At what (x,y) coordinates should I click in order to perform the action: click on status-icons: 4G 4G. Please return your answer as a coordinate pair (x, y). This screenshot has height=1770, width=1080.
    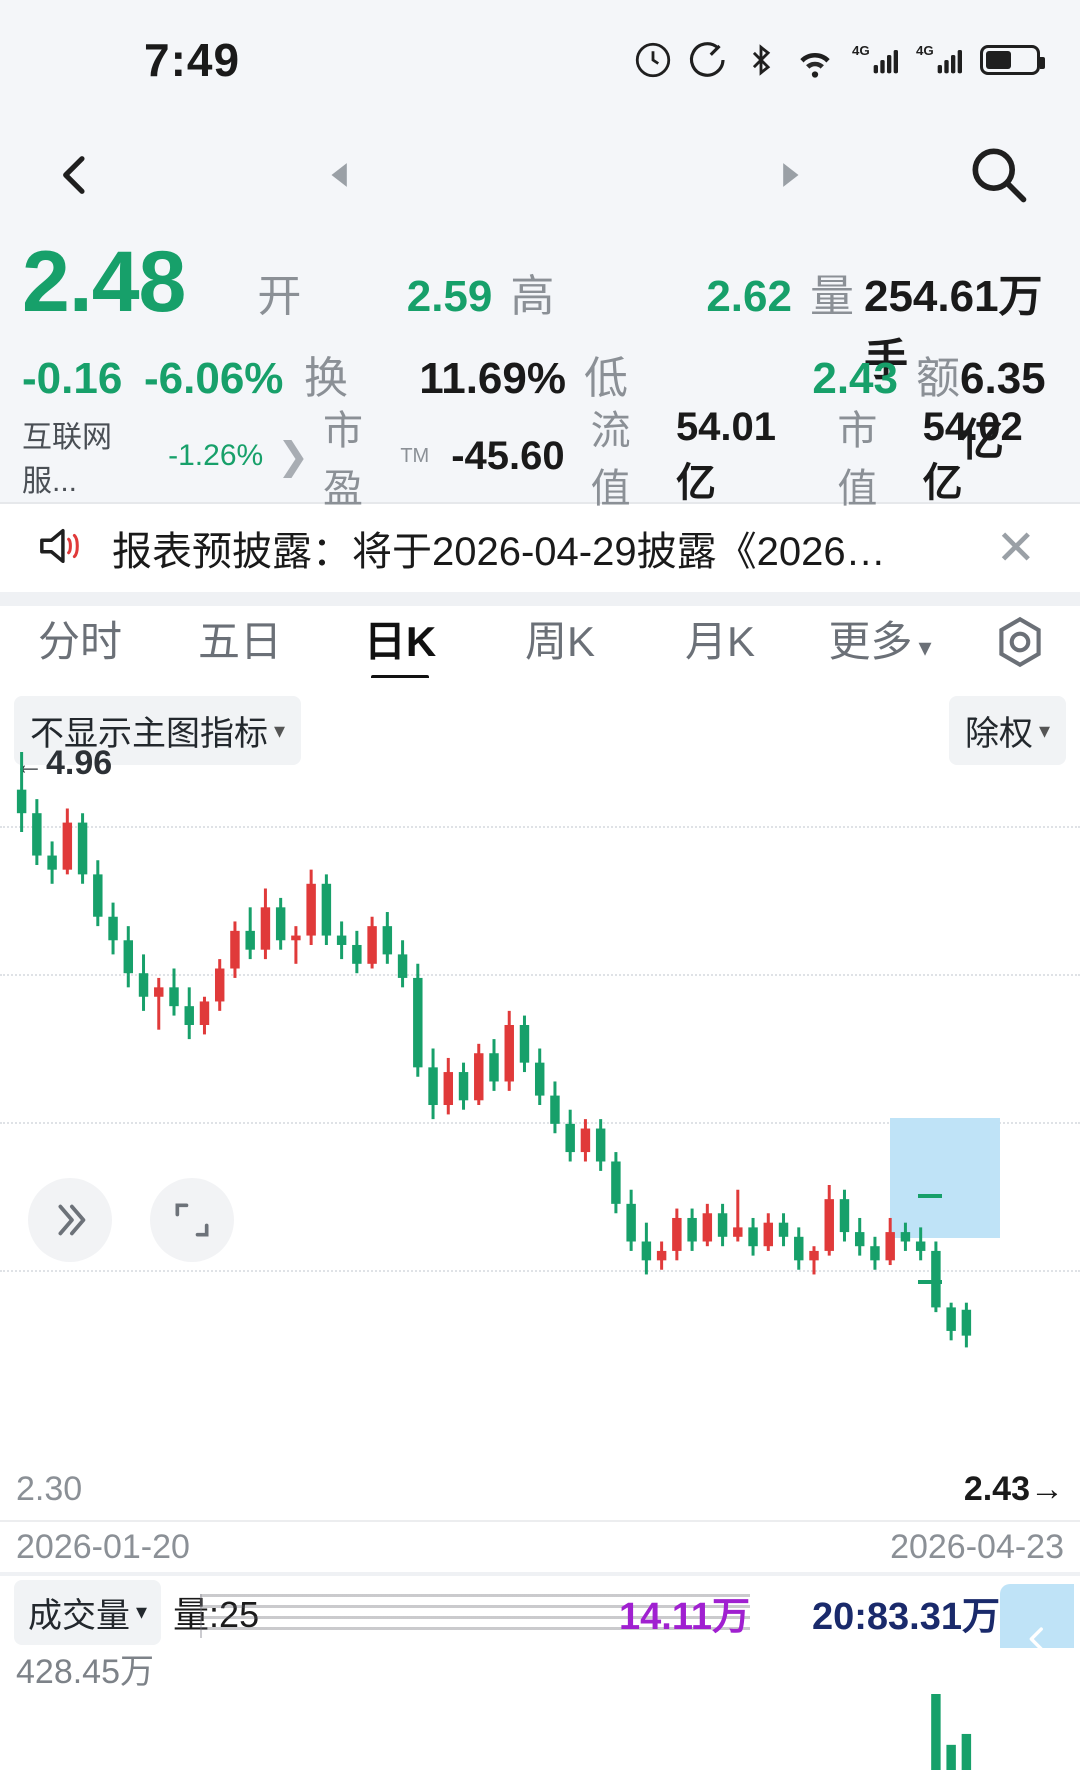
    Looking at the image, I should click on (838, 60).